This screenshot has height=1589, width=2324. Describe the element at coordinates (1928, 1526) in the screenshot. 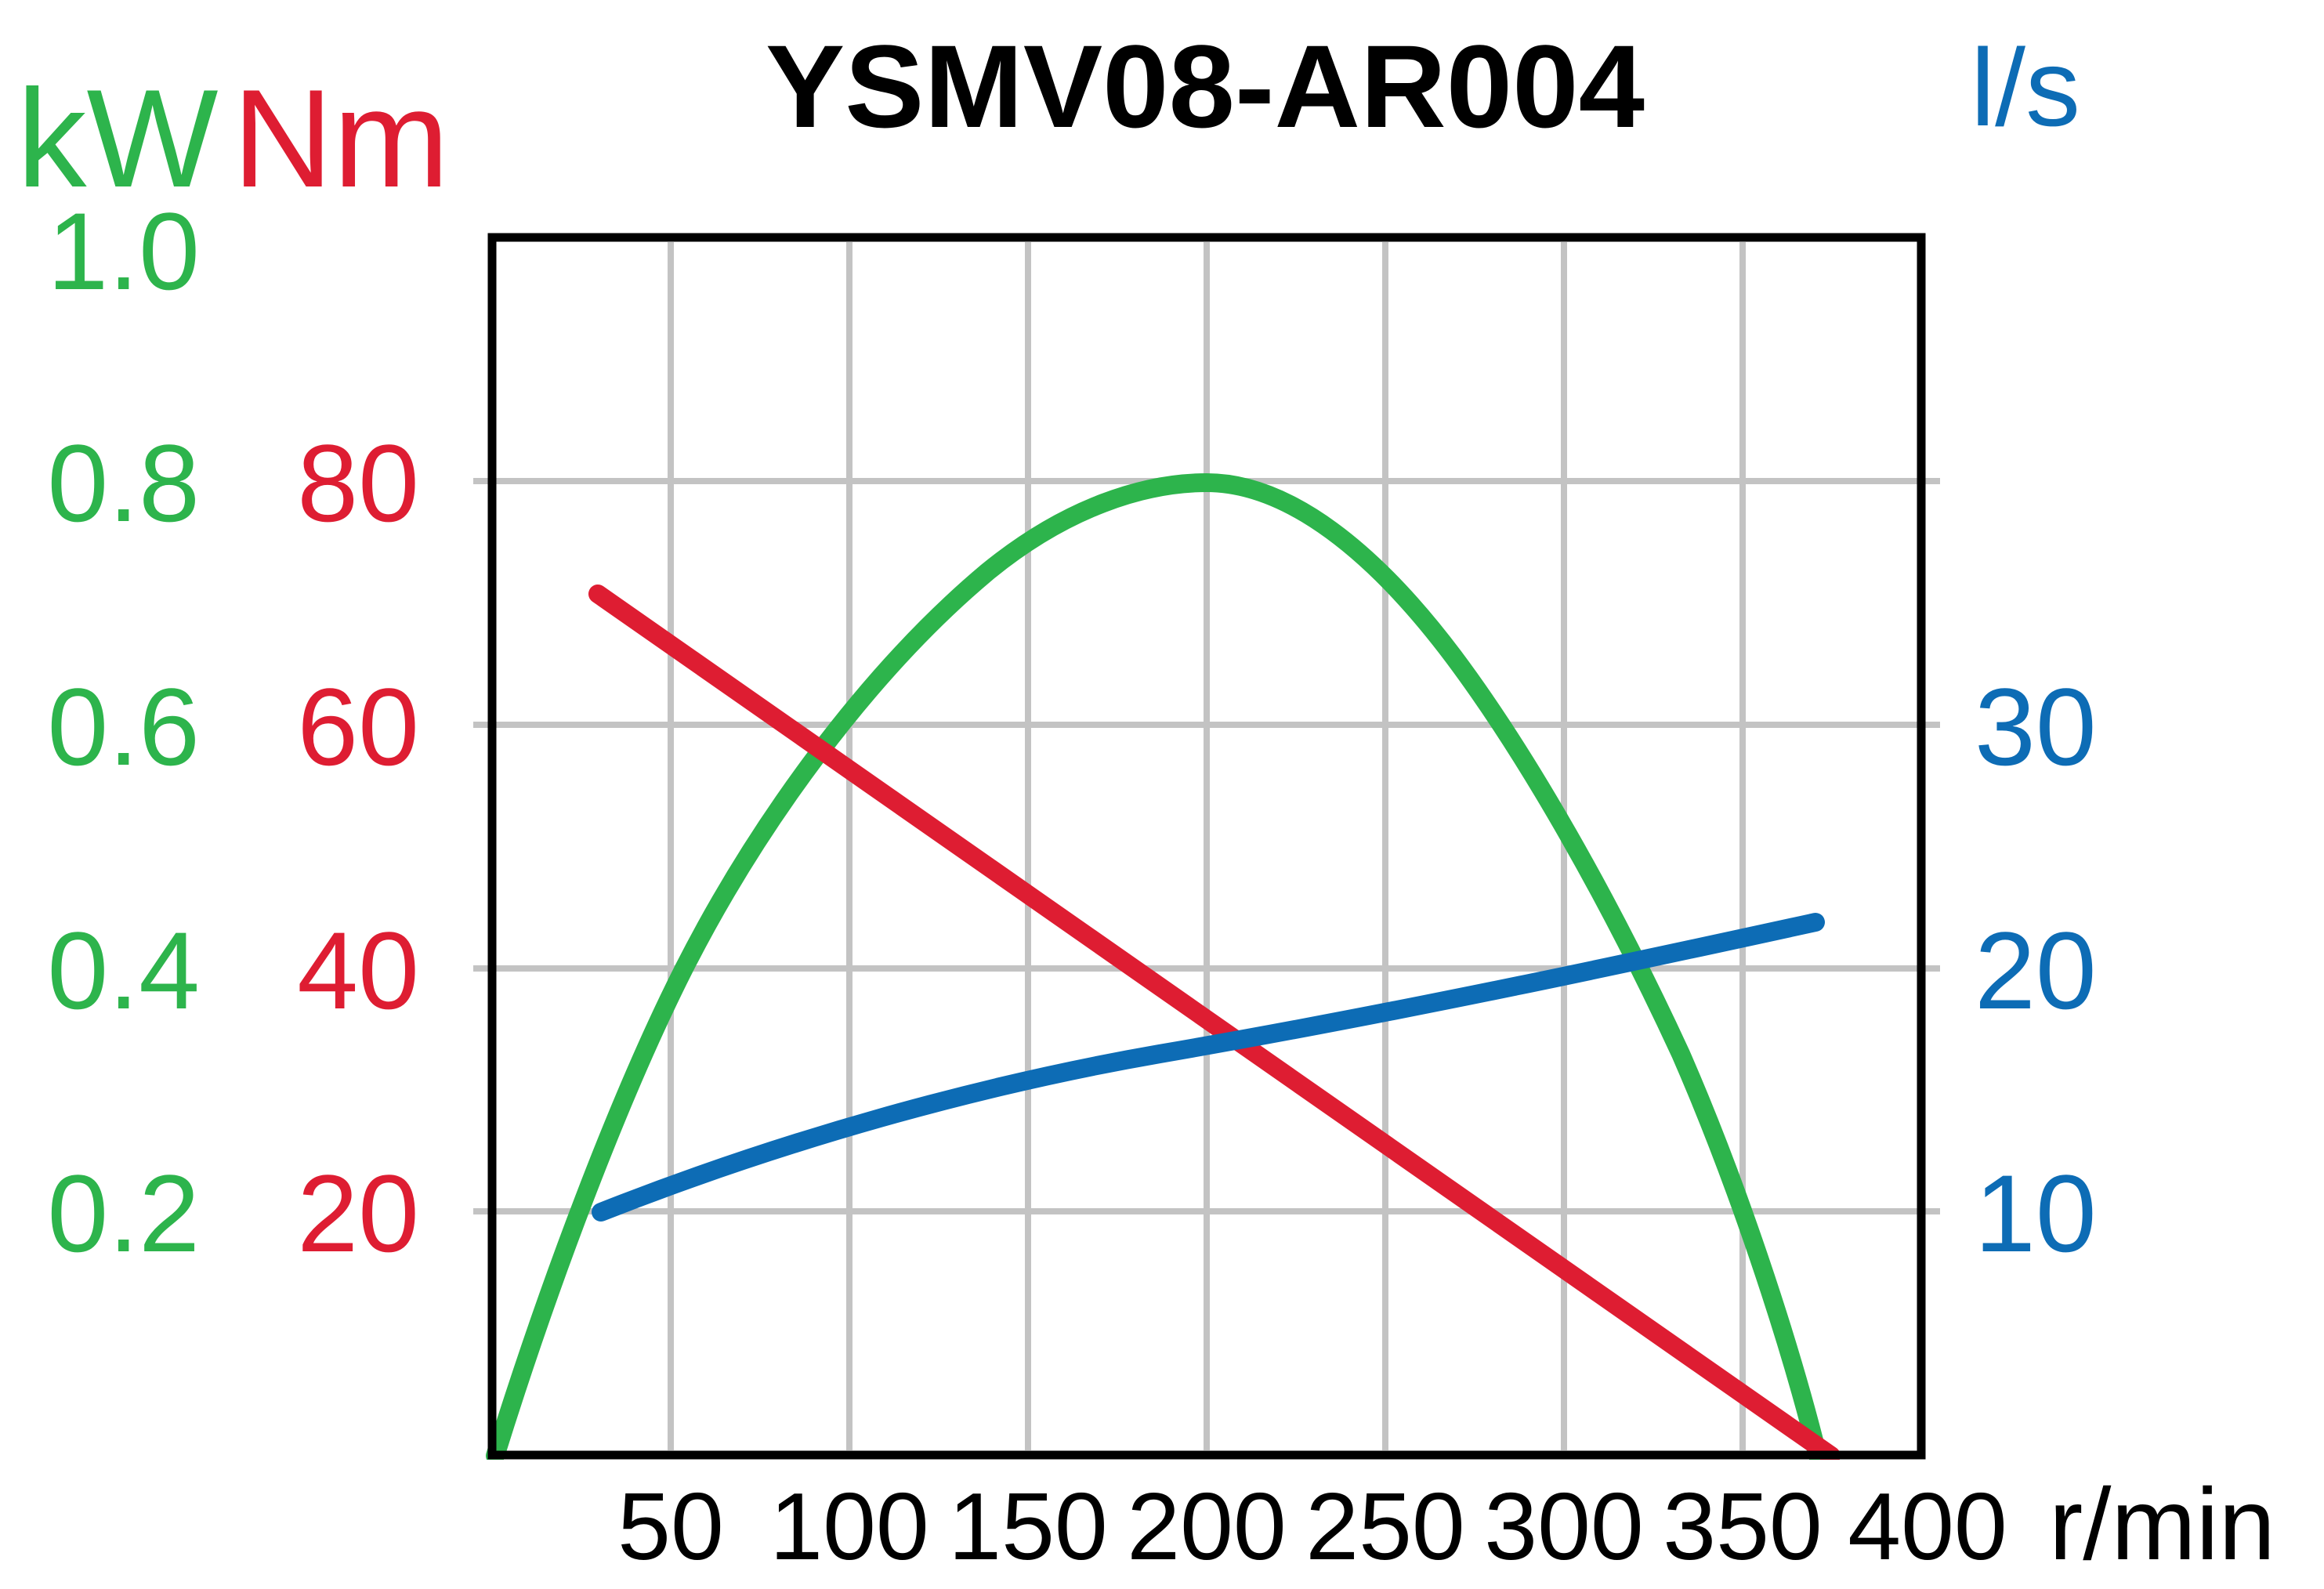

I see `speed-tick-400: 400` at that location.